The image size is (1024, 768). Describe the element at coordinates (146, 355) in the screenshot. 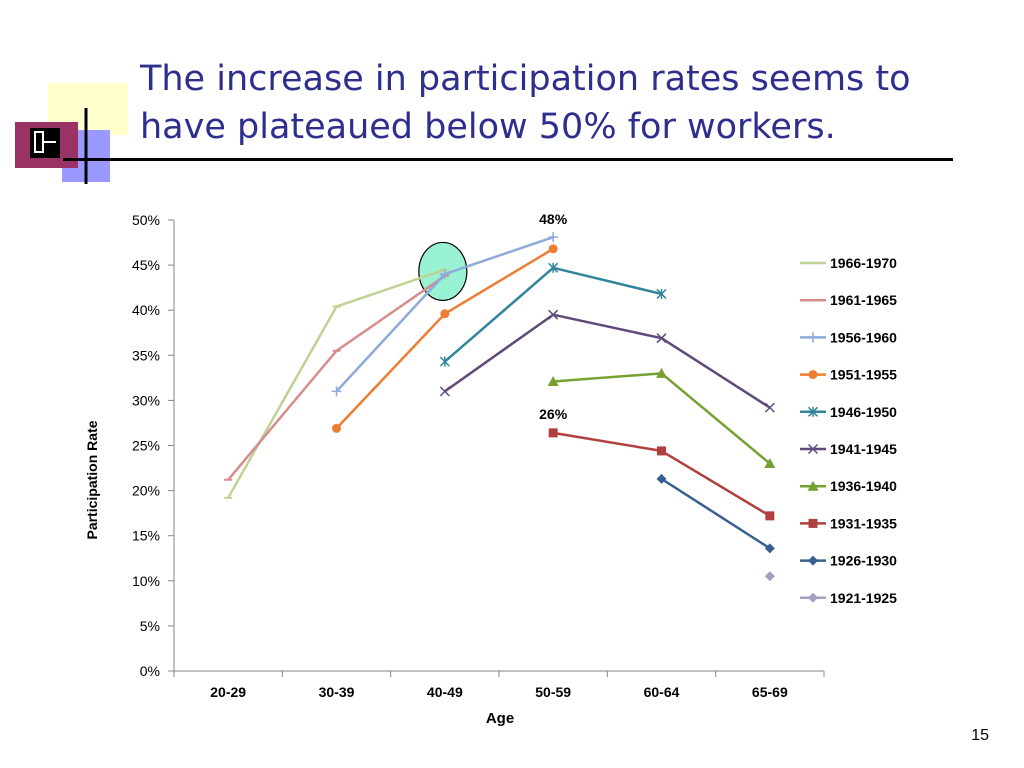

I see `y-tick-label: 35%` at that location.